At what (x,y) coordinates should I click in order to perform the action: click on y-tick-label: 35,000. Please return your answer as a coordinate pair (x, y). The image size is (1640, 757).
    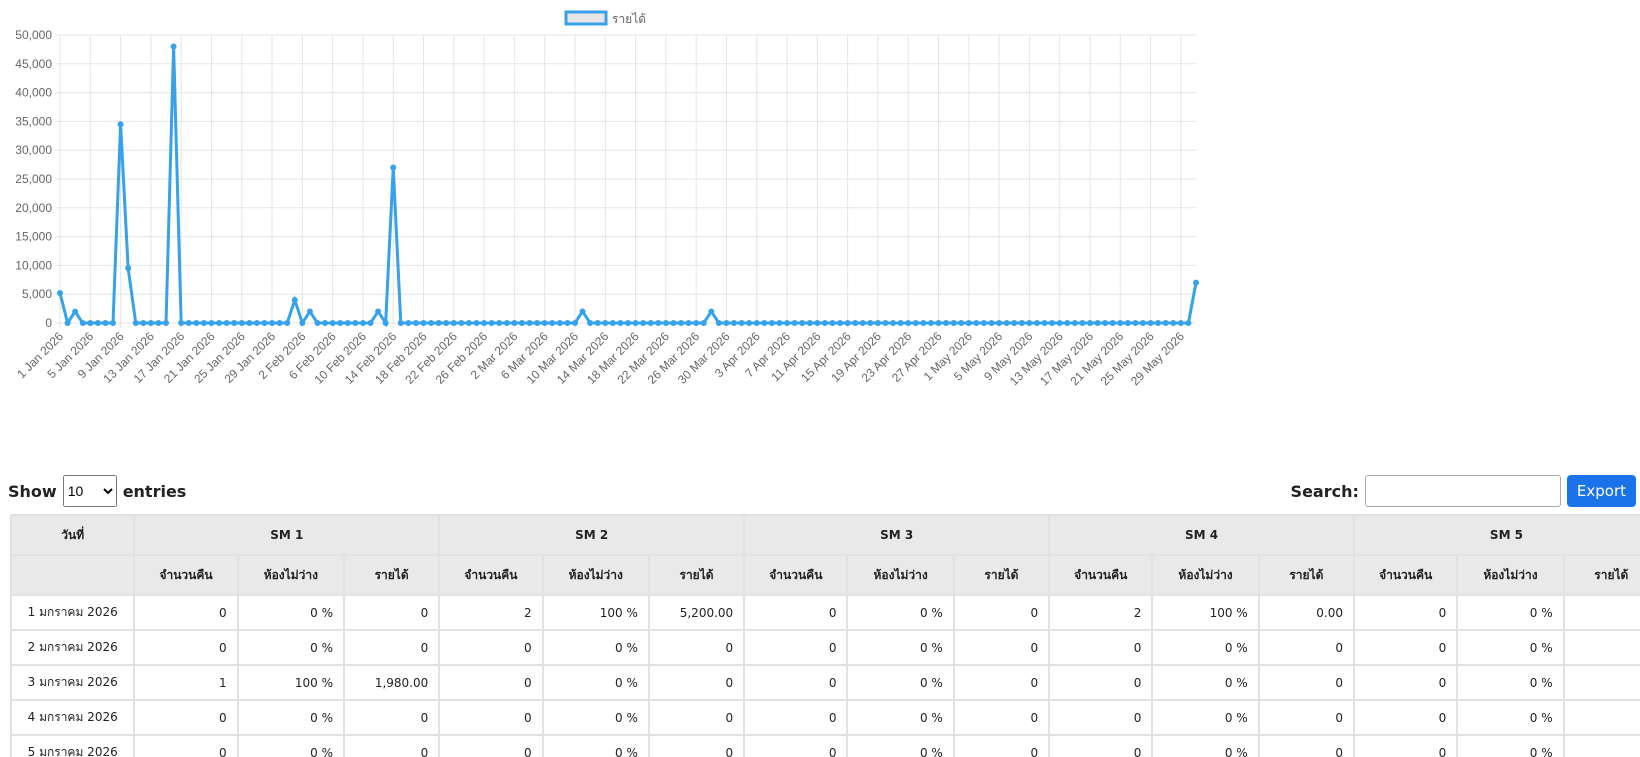
    Looking at the image, I should click on (33, 121).